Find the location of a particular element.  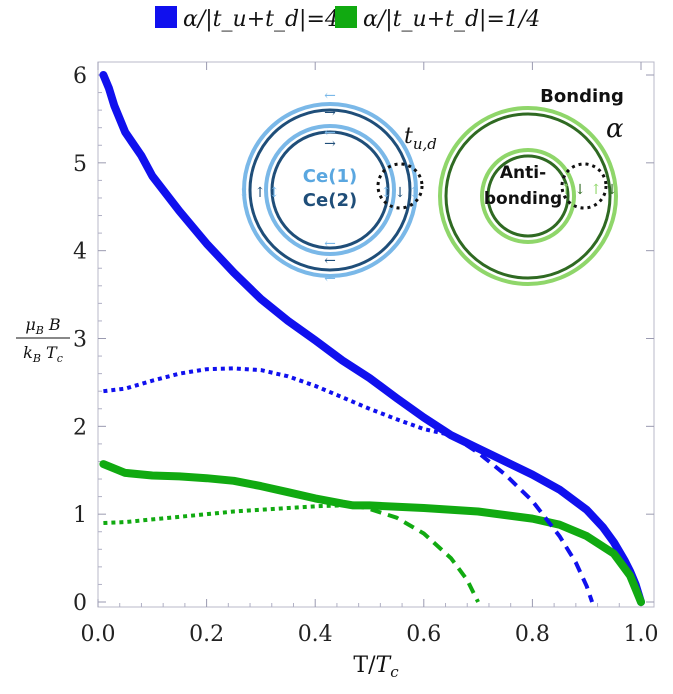

y-tick-label: 2 is located at coordinates (80, 427).